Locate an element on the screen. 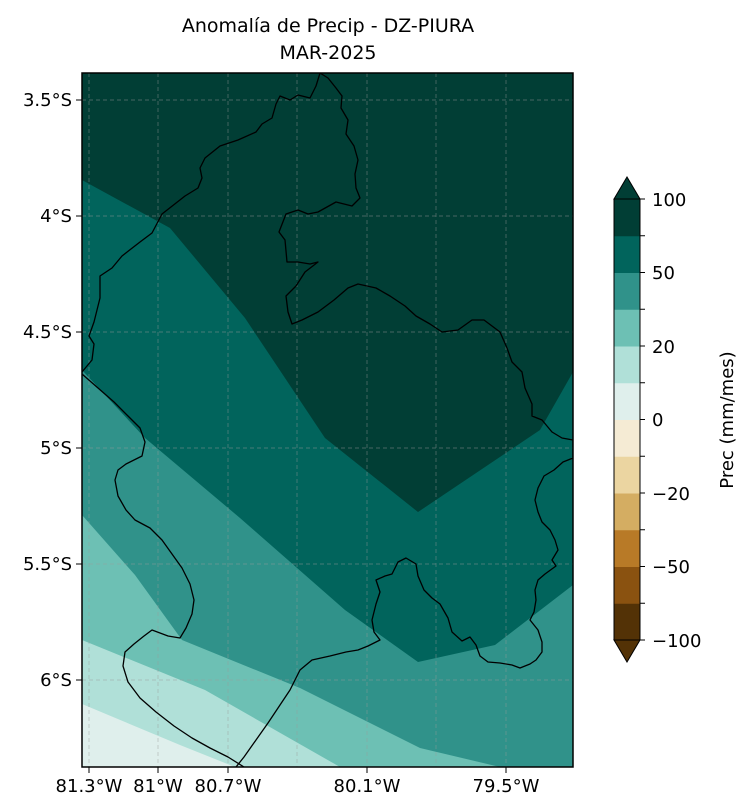  lat-tick-label: 4.5°S is located at coordinates (47, 332).